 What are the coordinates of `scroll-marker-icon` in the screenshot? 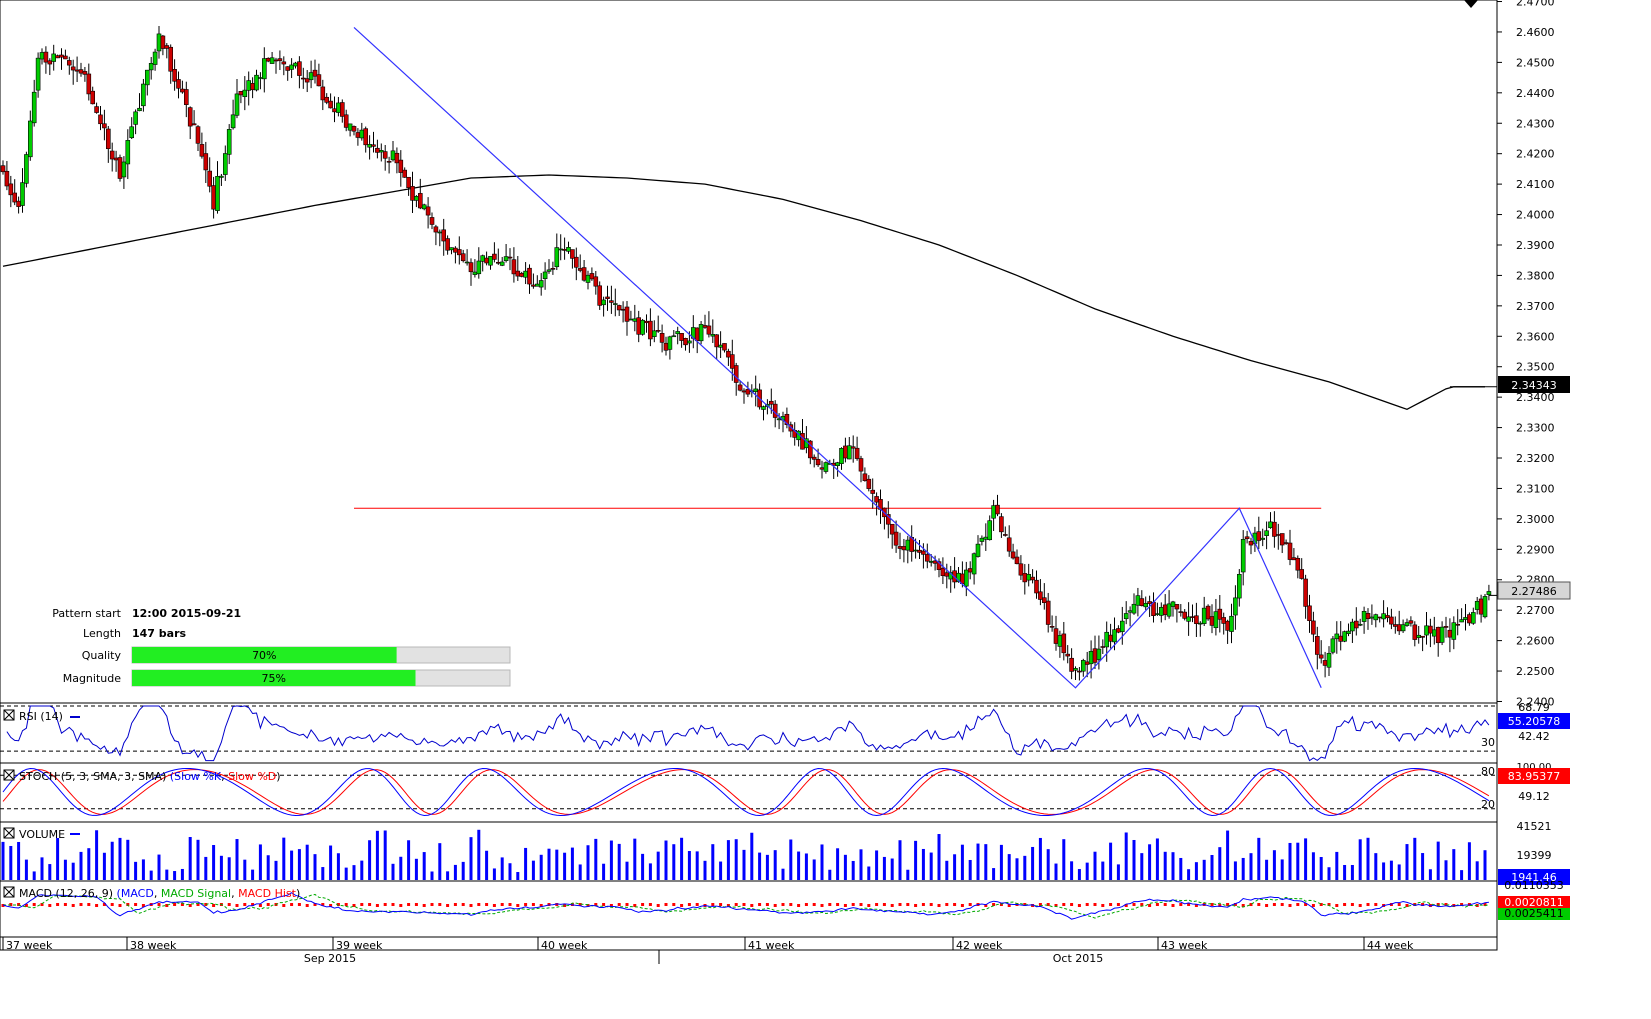 It's located at (1471, 4).